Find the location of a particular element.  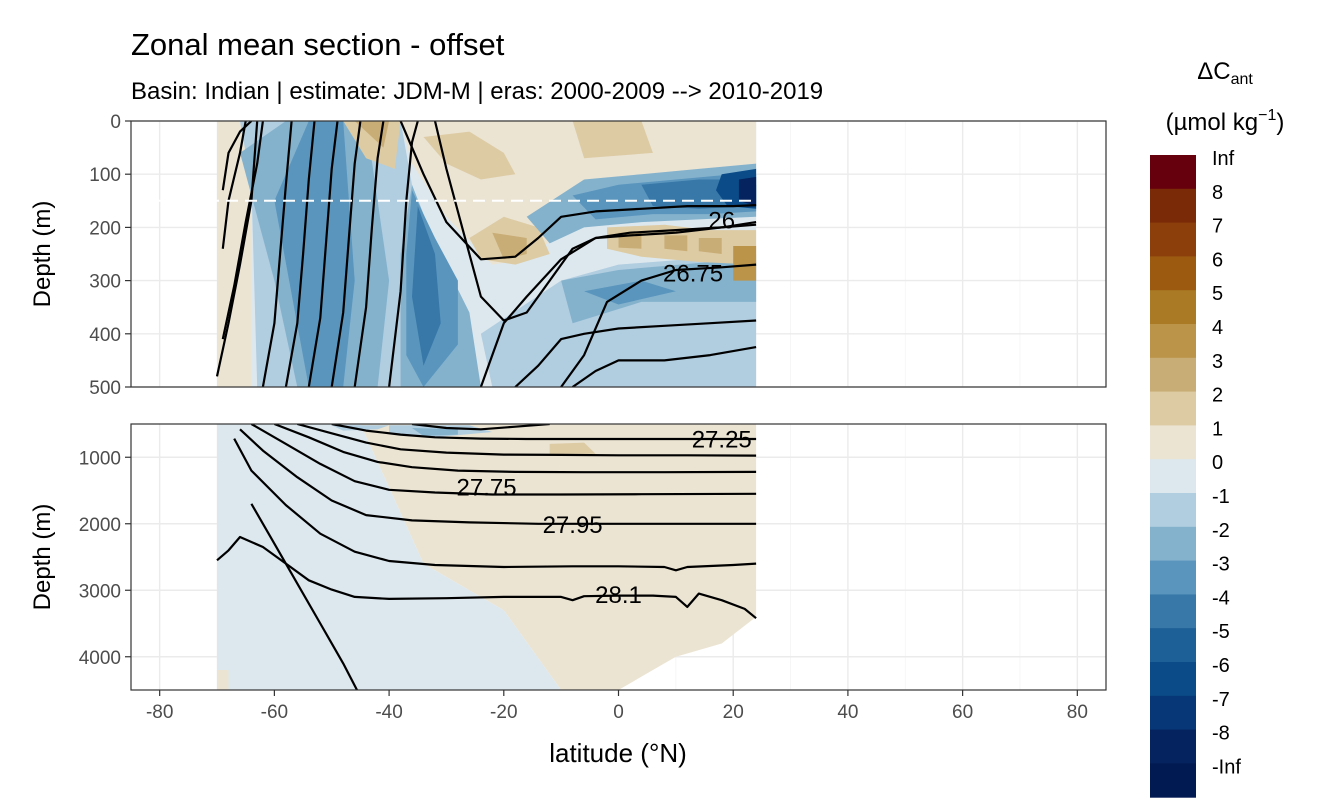

x-tick-label: 40 is located at coordinates (847, 712).